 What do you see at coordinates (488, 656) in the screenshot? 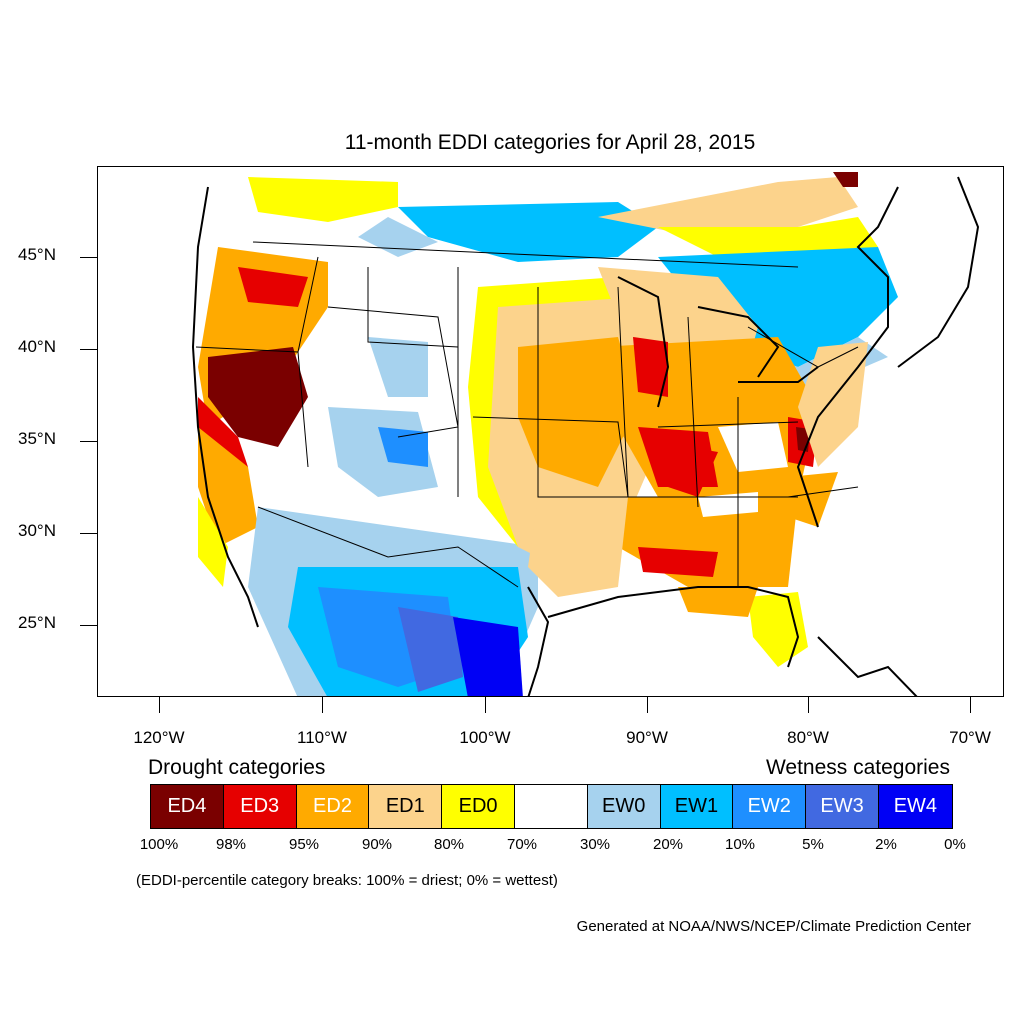
I see `mexico-ew4` at bounding box center [488, 656].